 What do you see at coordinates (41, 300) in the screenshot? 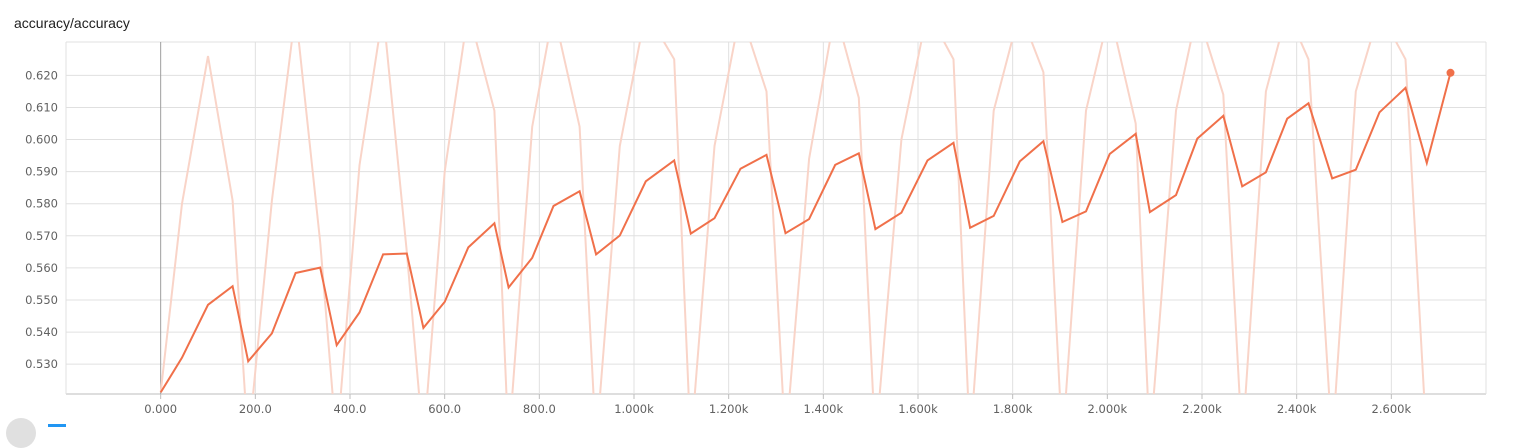
I see `y-tick-label: 0.550` at bounding box center [41, 300].